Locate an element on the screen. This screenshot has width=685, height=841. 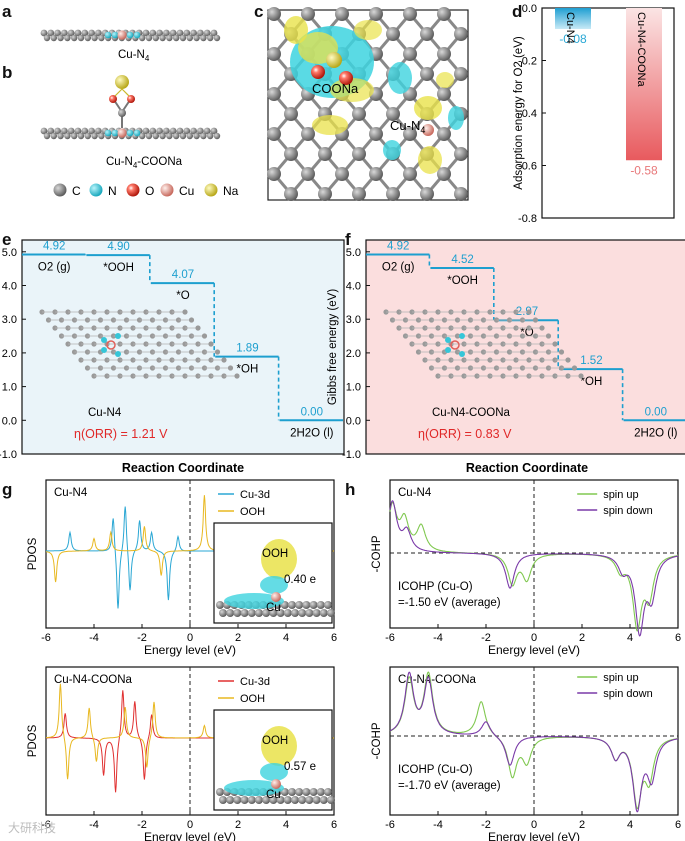
energy-value-label: 4.07 is located at coordinates (183, 275).